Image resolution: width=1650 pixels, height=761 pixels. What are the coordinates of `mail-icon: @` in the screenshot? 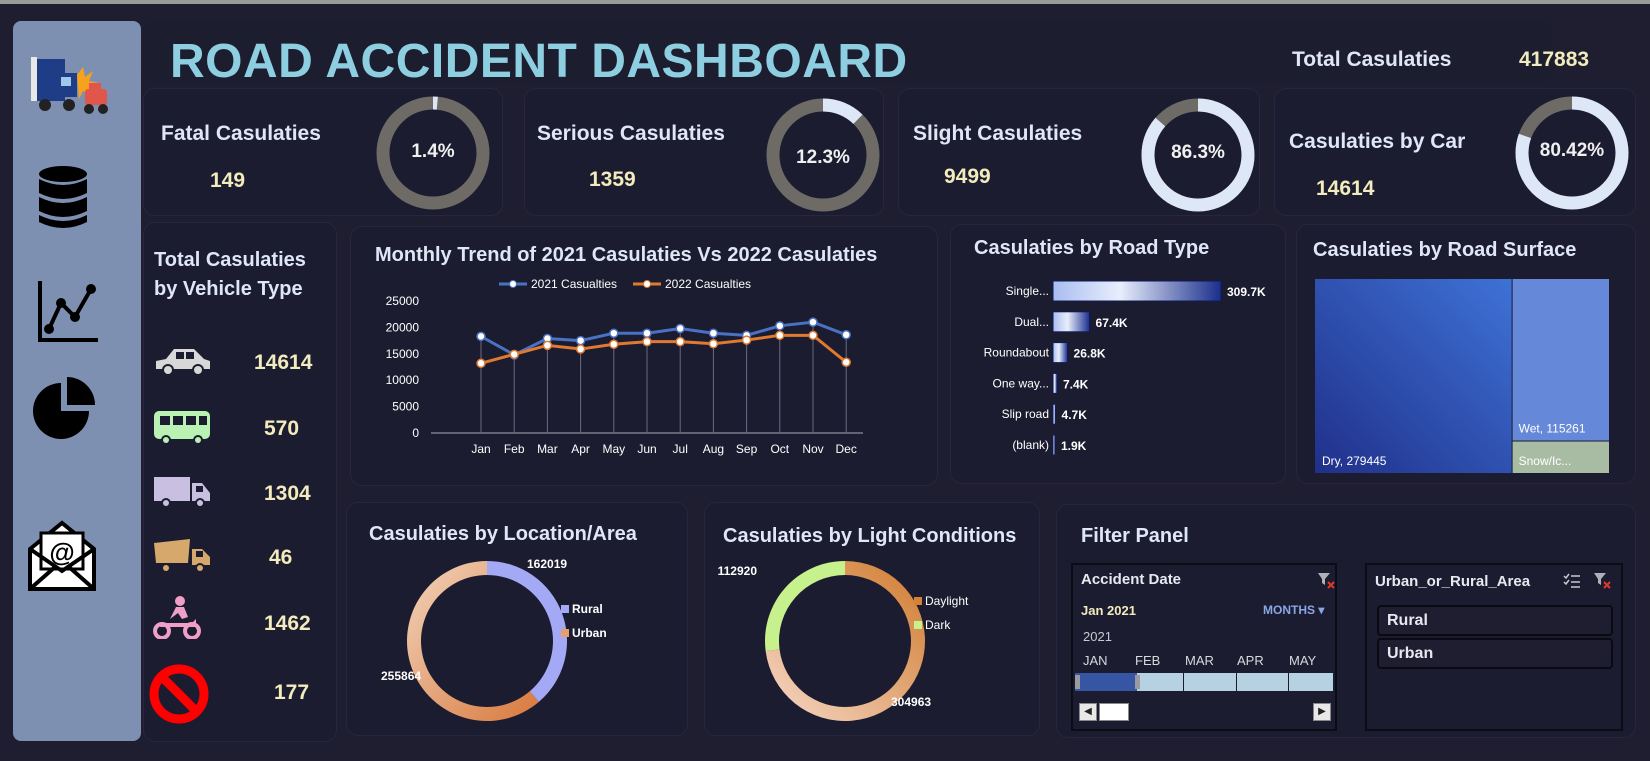 It's located at (62, 556).